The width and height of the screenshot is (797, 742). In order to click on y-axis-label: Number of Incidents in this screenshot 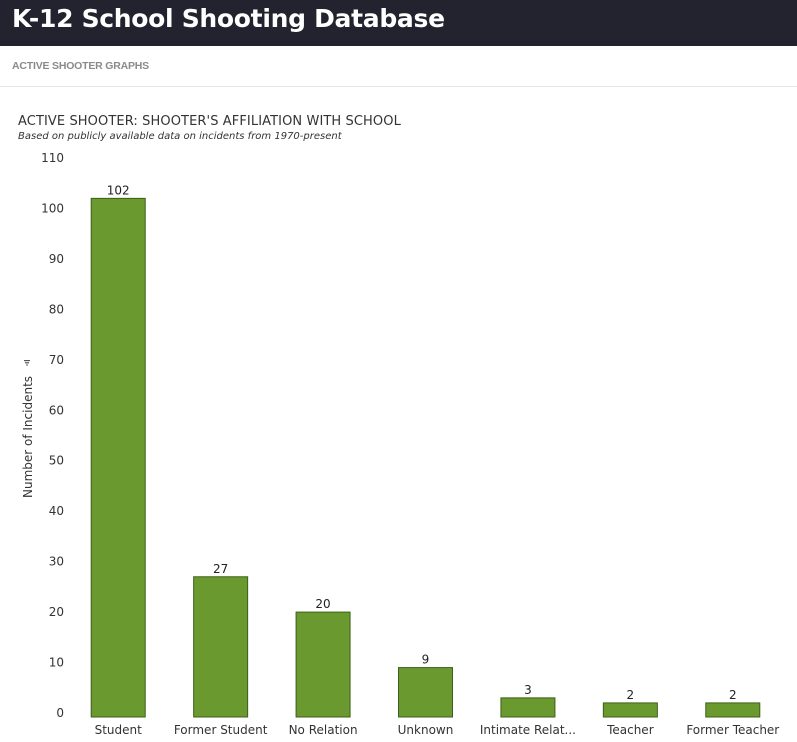, I will do `click(28, 437)`.